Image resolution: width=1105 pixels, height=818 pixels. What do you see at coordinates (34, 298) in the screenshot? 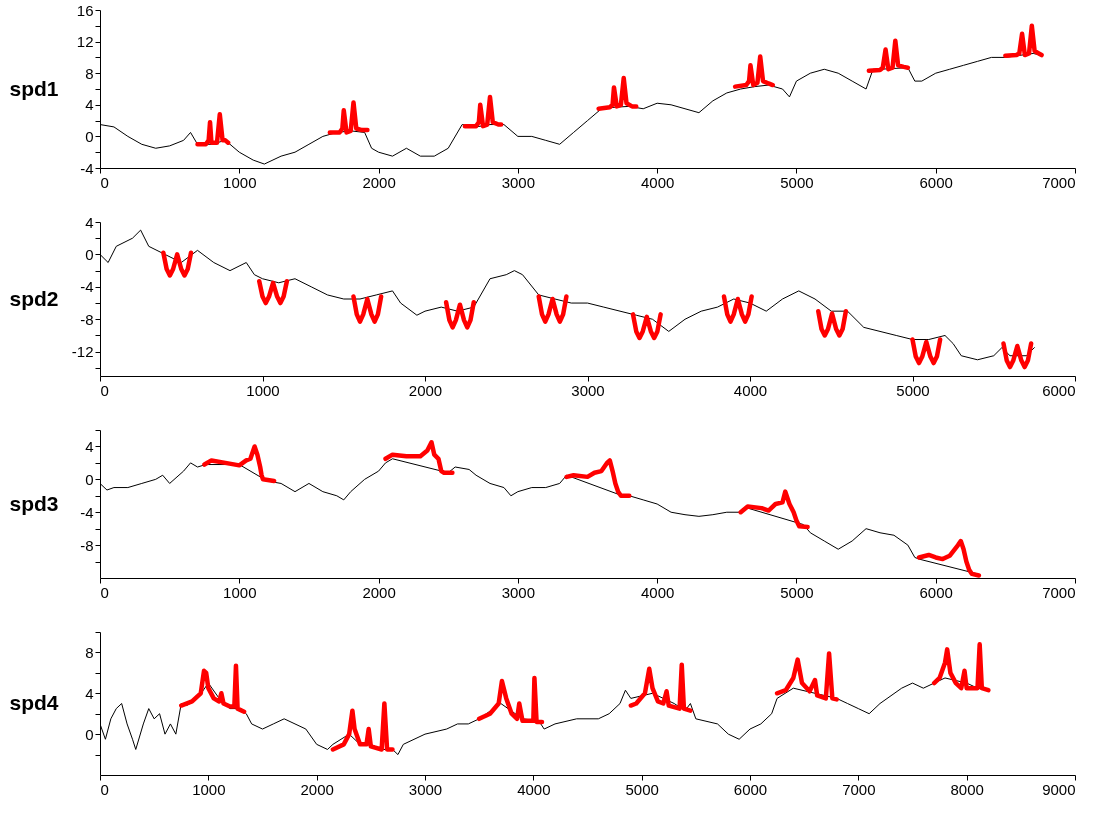
I see `y-axis-title: spd2` at bounding box center [34, 298].